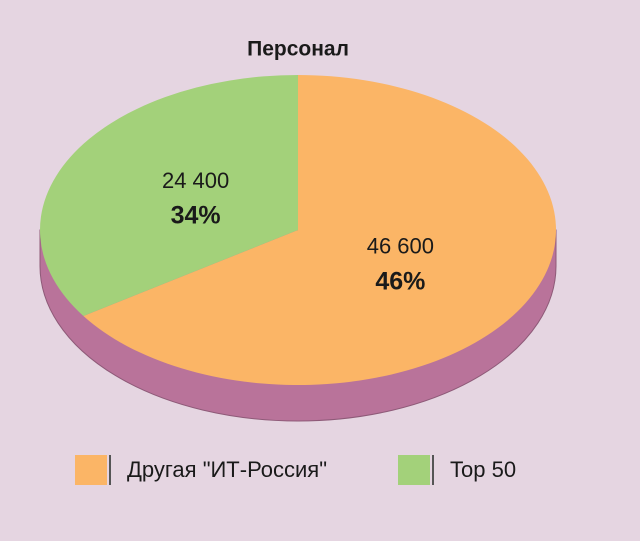 The width and height of the screenshot is (640, 541). I want to click on chart-title: Персонал, so click(298, 49).